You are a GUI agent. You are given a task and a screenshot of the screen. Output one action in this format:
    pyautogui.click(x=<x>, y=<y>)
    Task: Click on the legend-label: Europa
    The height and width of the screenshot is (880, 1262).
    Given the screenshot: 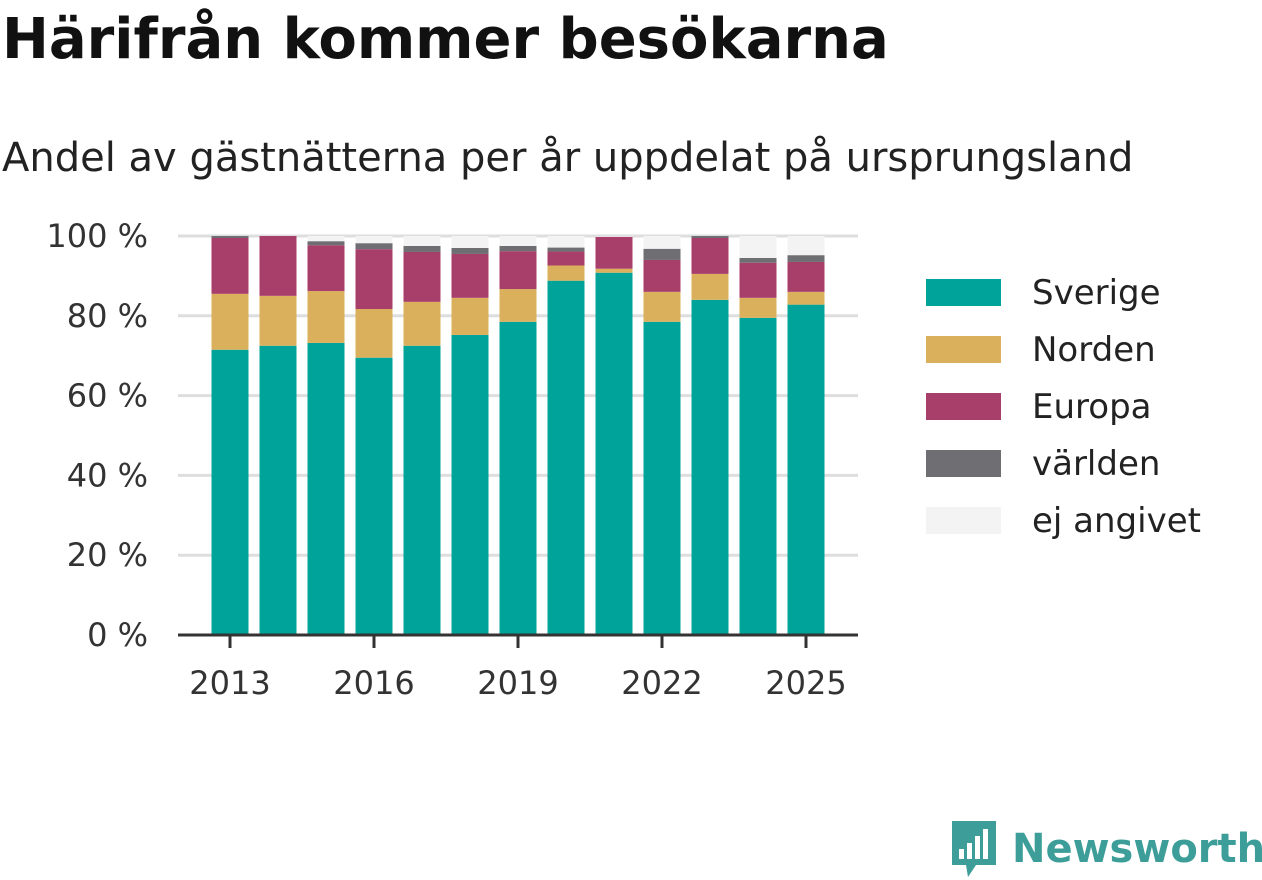 What is the action you would take?
    pyautogui.click(x=1091, y=407)
    